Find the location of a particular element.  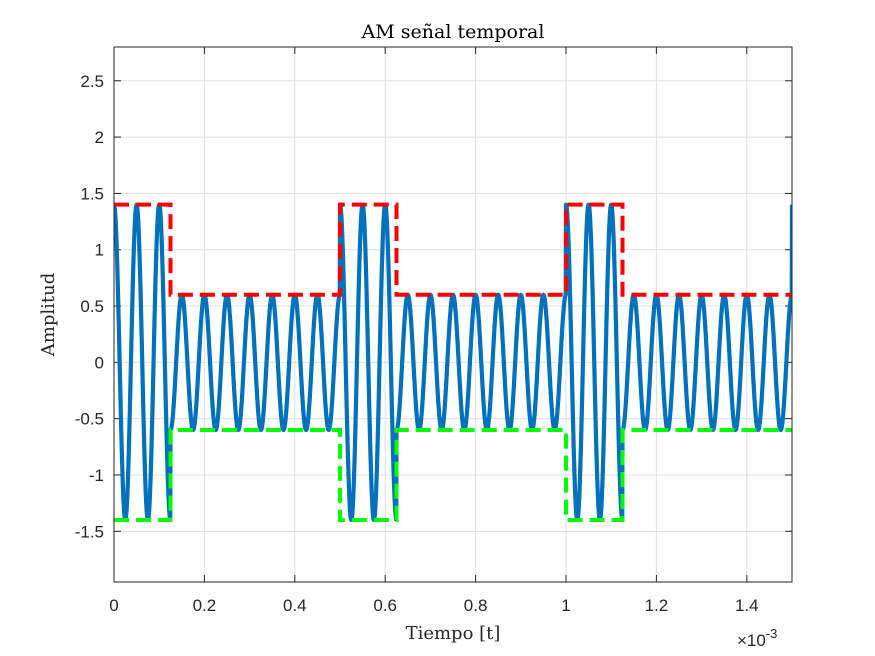

x-tick-label: 1 is located at coordinates (565, 605).